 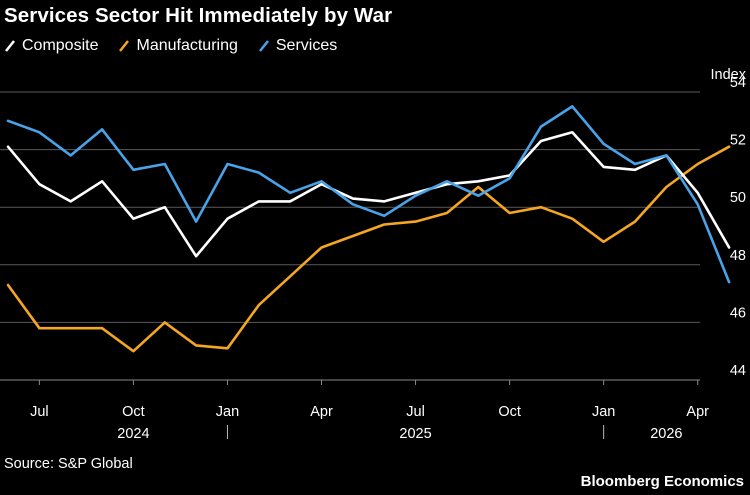 What do you see at coordinates (321, 412) in the screenshot?
I see `x-tick-label-apr-10: Apr` at bounding box center [321, 412].